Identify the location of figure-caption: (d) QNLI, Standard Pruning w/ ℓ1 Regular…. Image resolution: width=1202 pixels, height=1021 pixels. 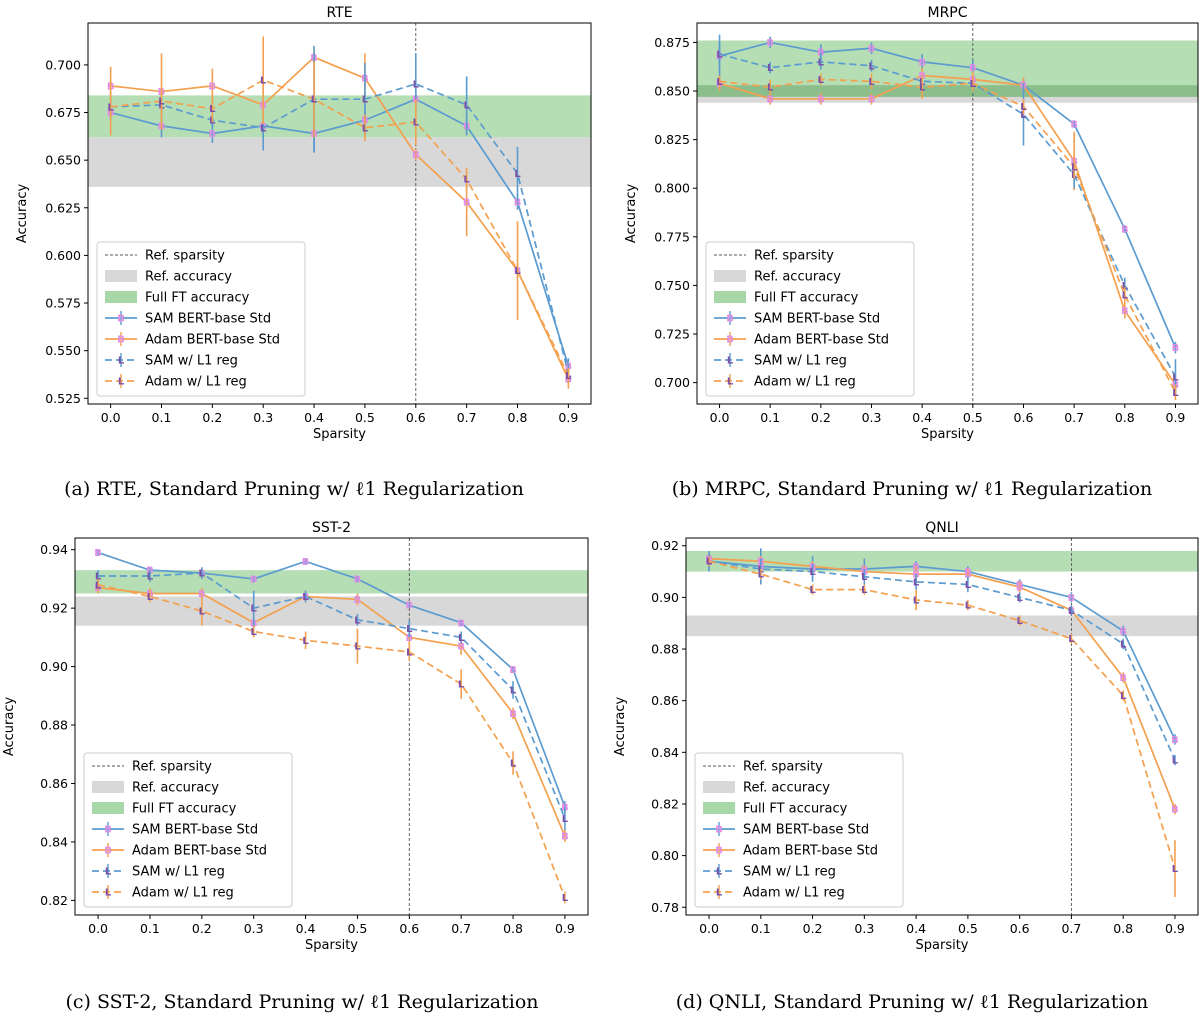
(912, 1002).